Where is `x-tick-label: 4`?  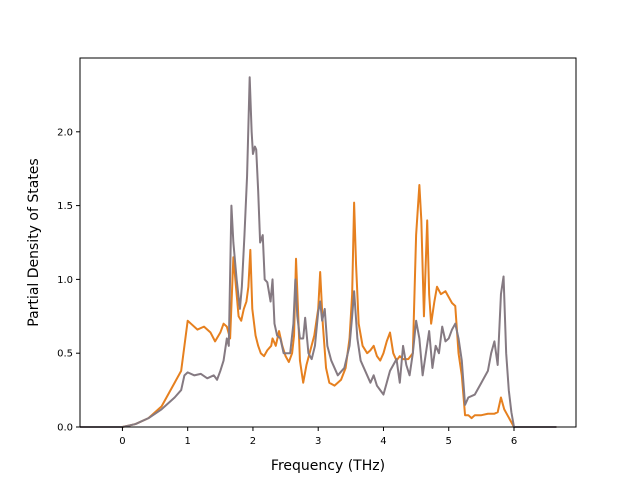
x-tick-label: 4 is located at coordinates (383, 441).